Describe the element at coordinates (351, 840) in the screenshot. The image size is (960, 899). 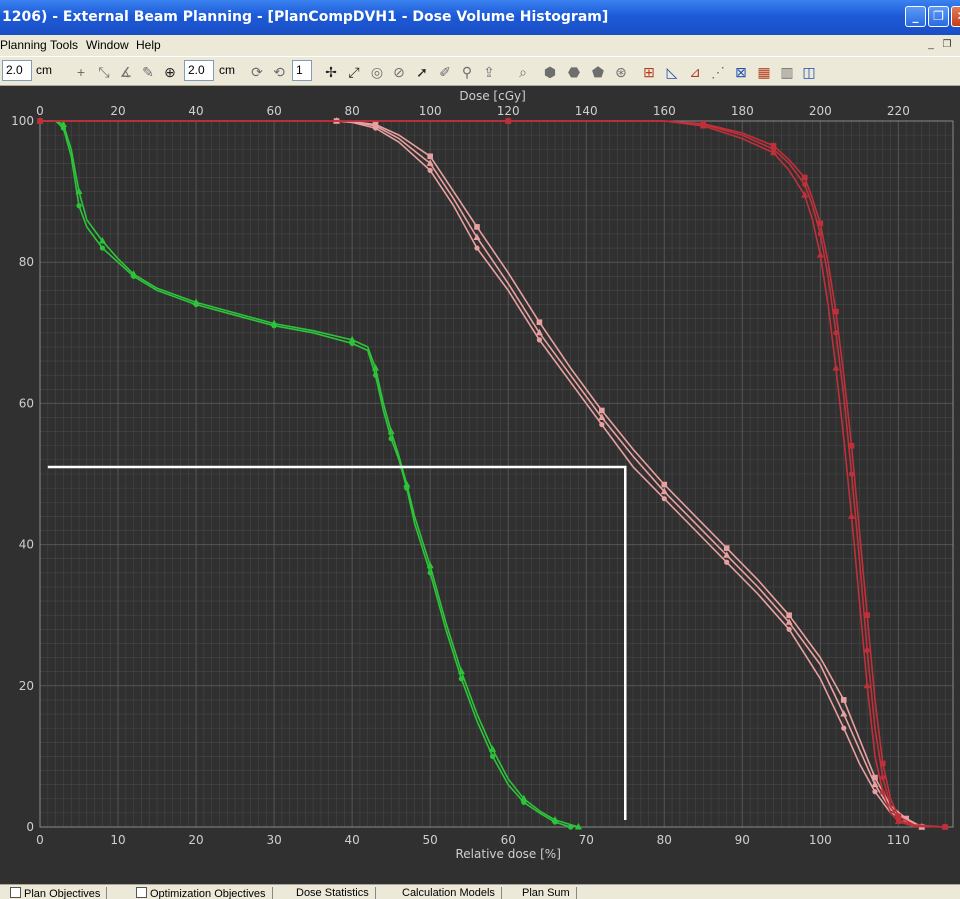
I see `x-tick-label: 40` at that location.